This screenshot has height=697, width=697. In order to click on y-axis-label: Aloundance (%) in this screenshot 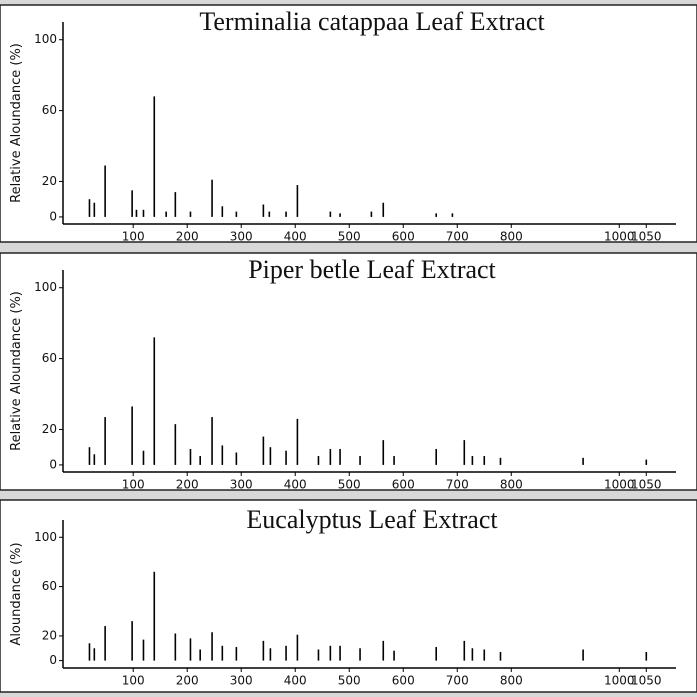, I will do `click(16, 593)`.